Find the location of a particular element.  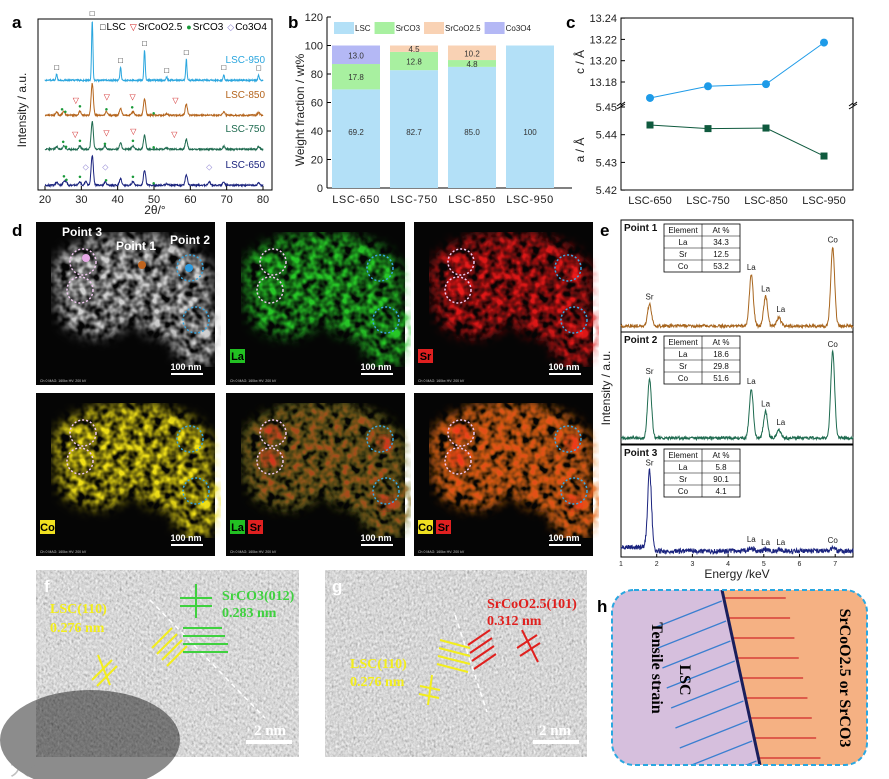

eds-ylabel: Intensity / a.u. is located at coordinates (606, 388).